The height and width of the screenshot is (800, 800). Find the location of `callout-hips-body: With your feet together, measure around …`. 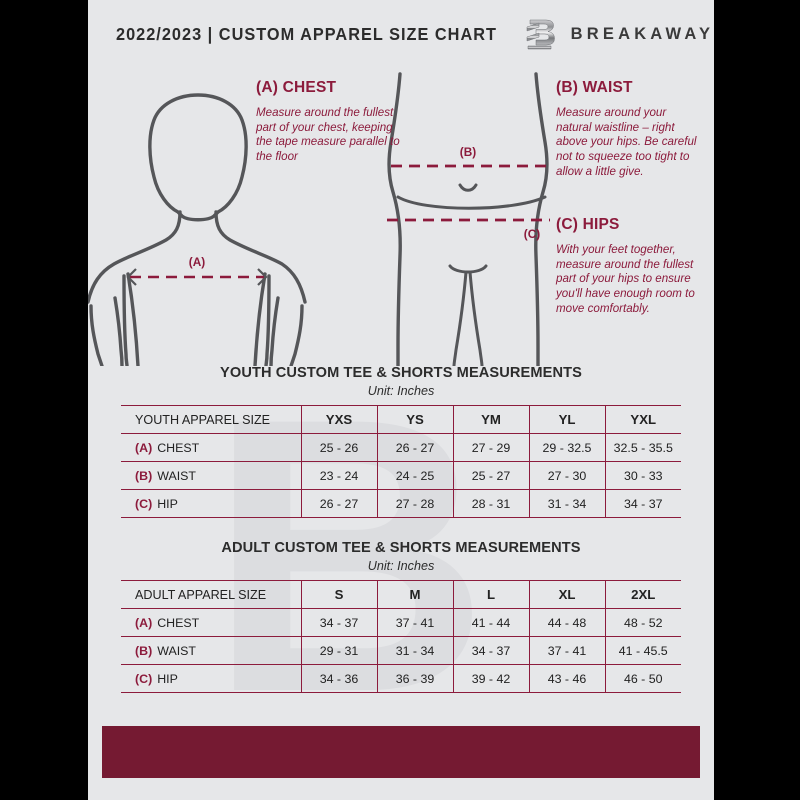

callout-hips-body: With your feet together, measure around … is located at coordinates (625, 279).